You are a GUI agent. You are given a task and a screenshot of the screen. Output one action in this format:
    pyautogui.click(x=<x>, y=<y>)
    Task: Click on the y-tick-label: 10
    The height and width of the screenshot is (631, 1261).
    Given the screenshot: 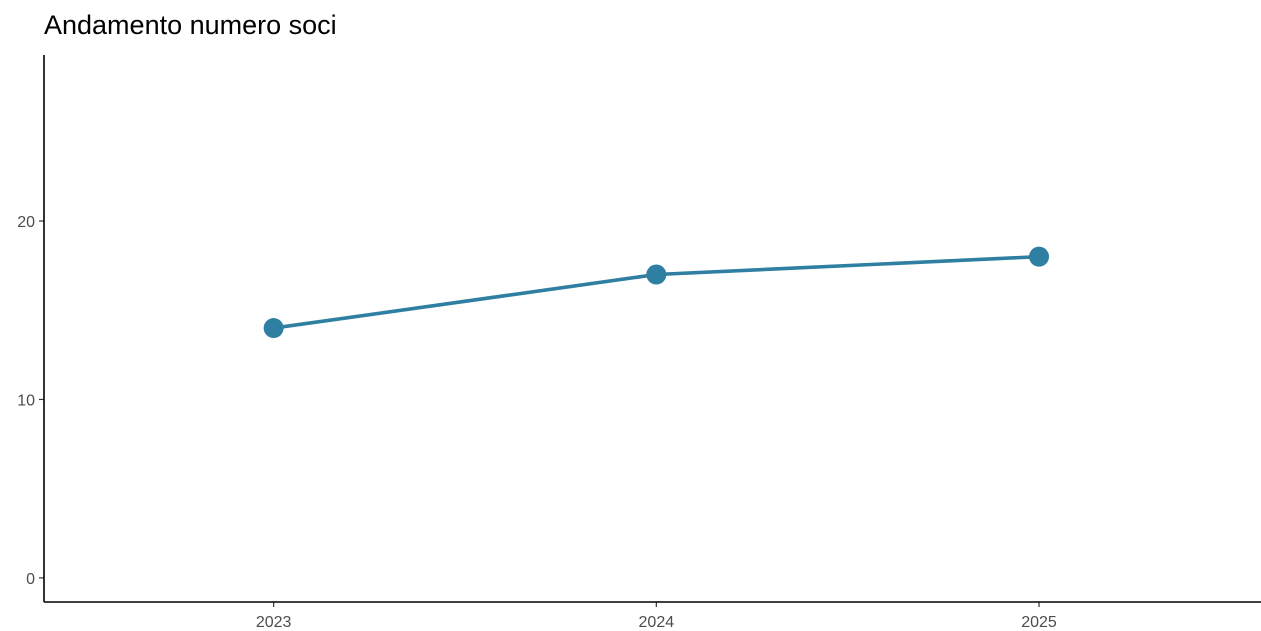 What is the action you would take?
    pyautogui.click(x=26, y=400)
    